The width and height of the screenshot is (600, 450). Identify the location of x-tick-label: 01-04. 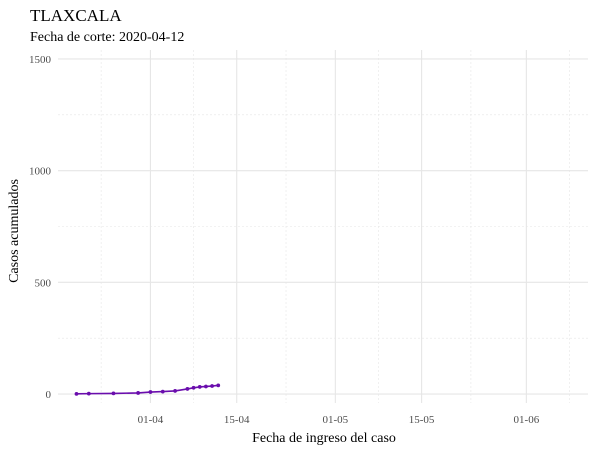
(151, 420).